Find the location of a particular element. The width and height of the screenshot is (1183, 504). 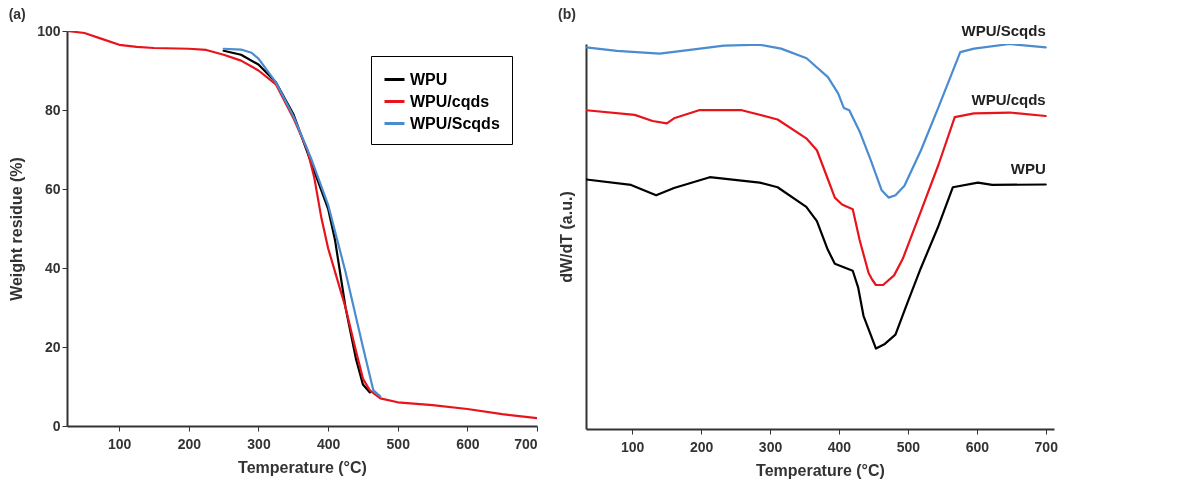

legend-label: WPU/Scqds is located at coordinates (455, 123).